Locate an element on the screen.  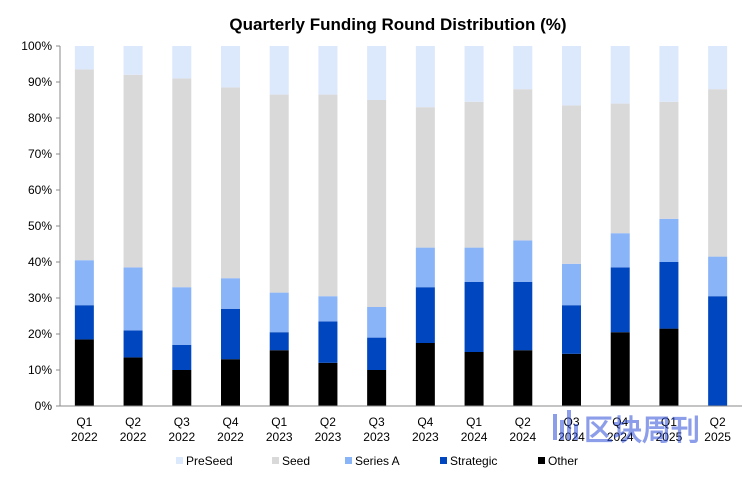
legend-label: Other is located at coordinates (563, 461).